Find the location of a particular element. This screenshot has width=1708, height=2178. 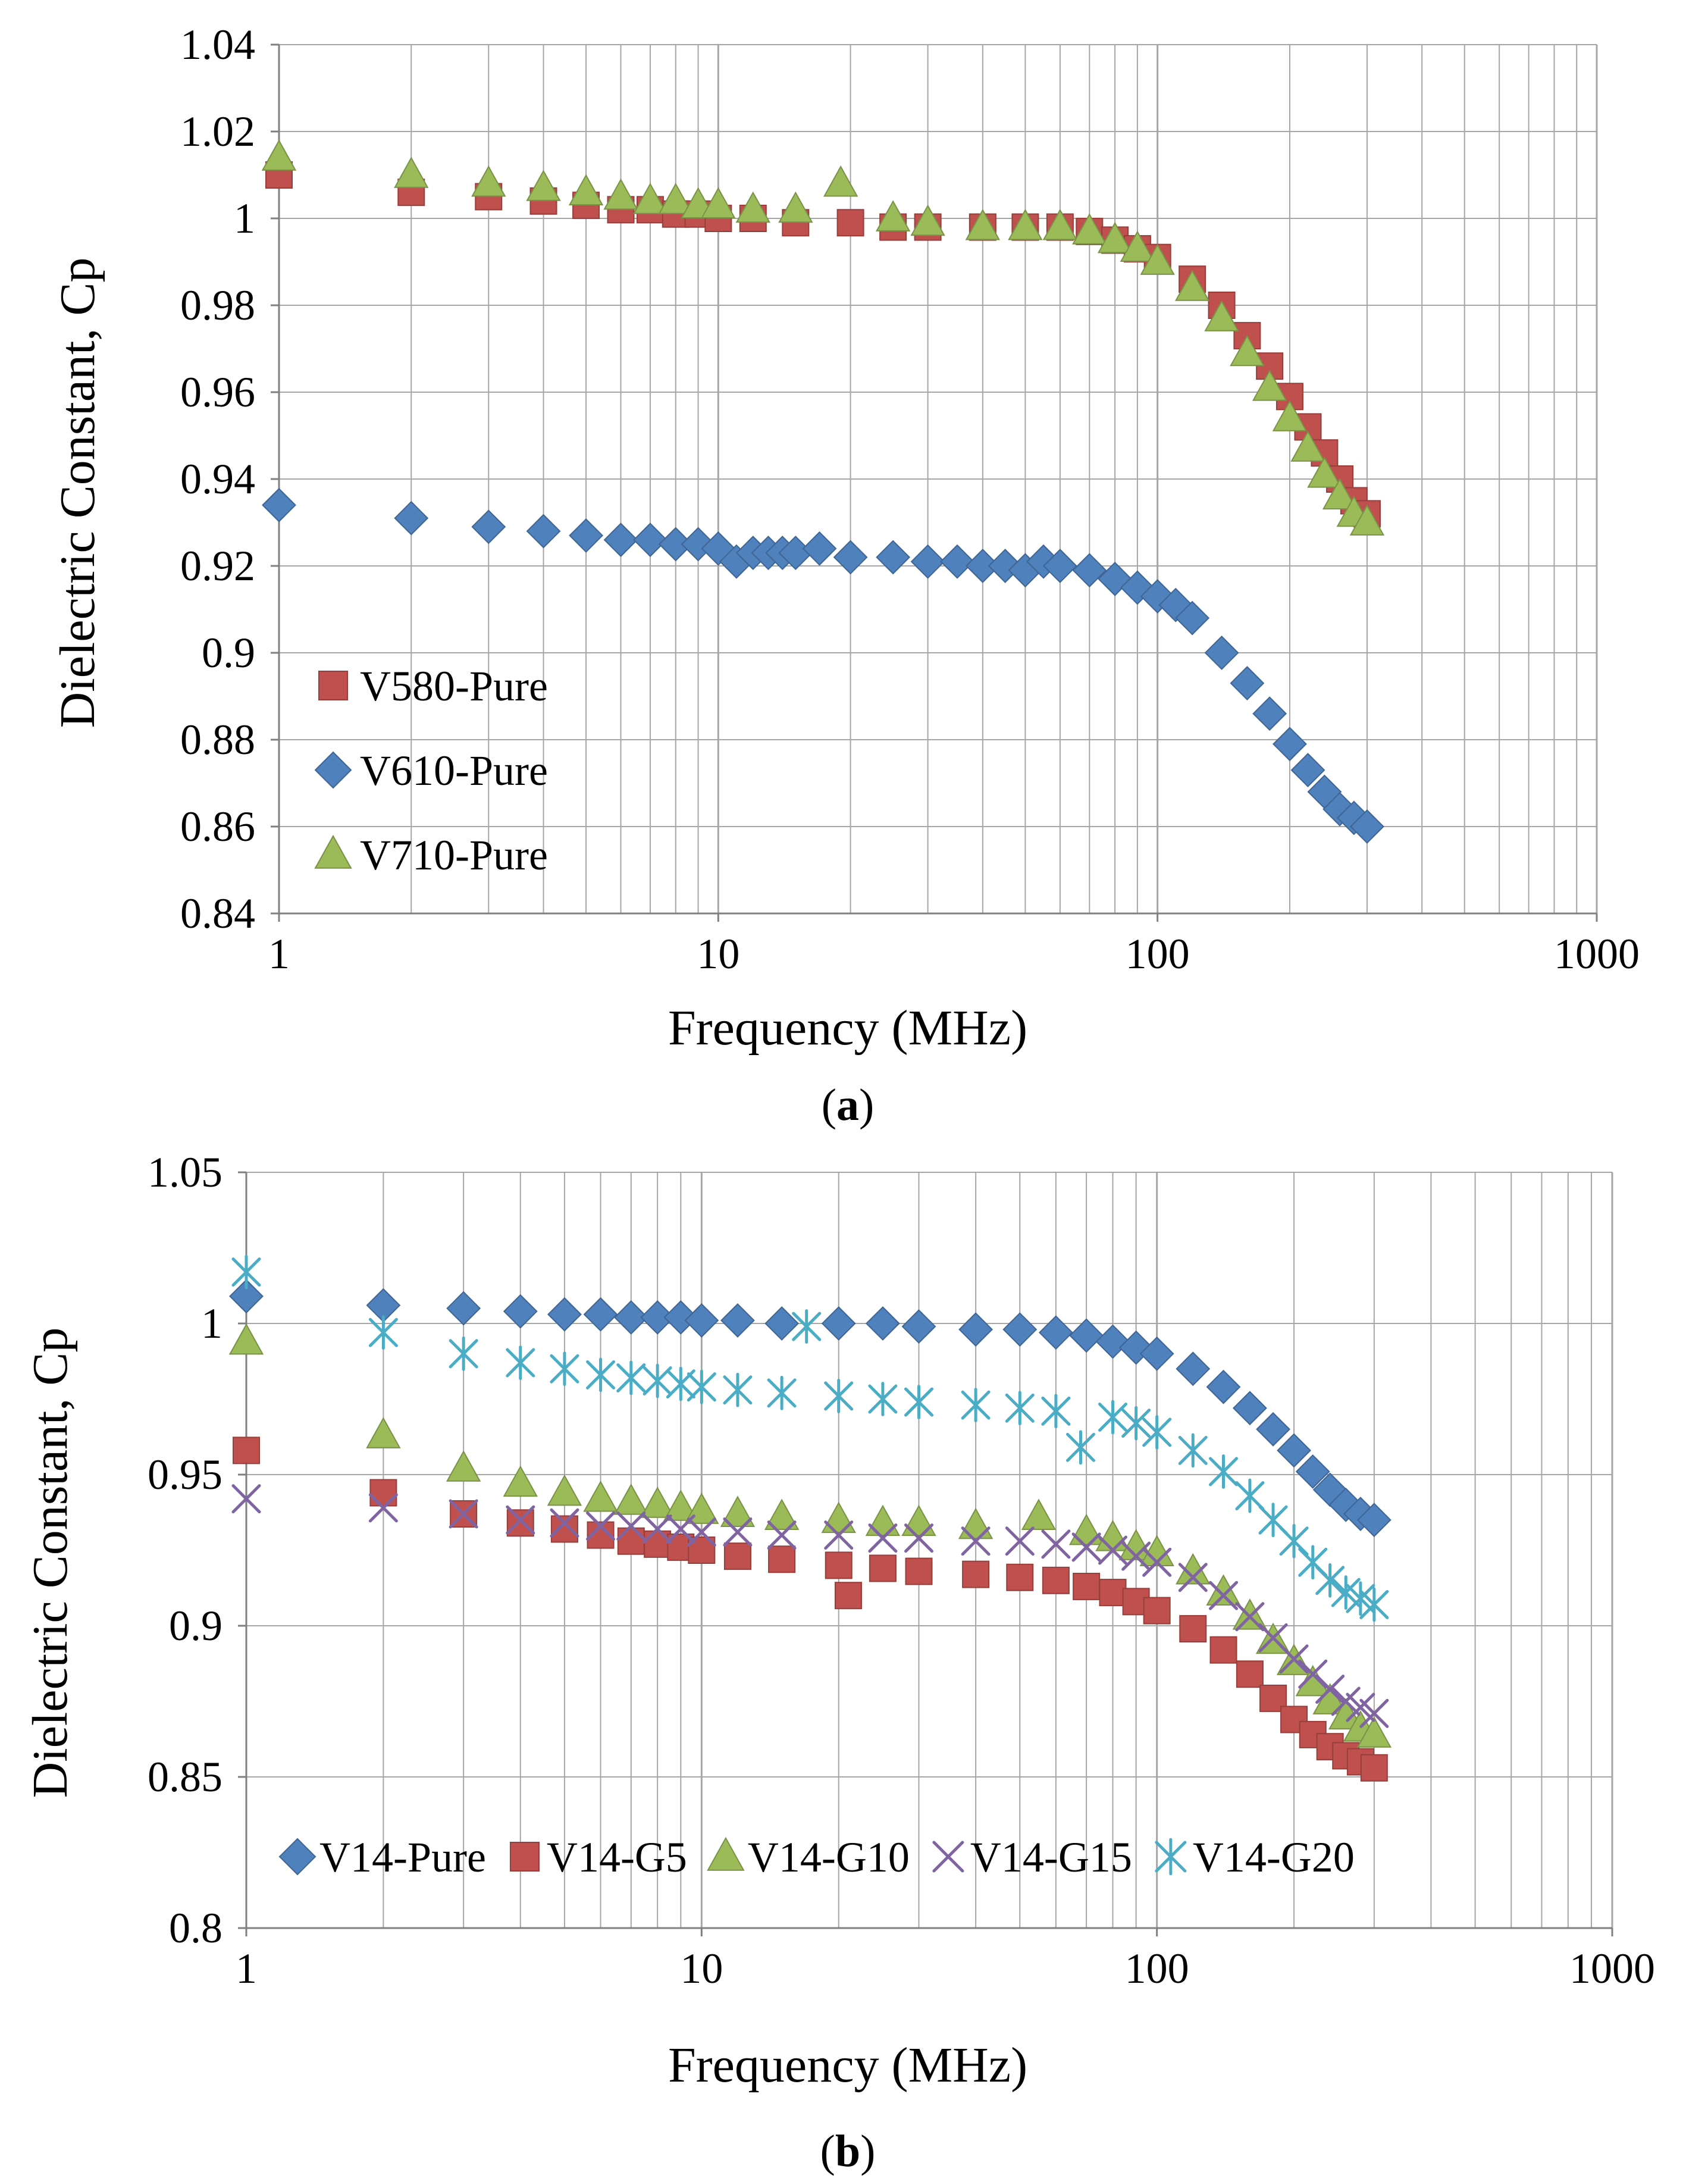

legend-marker-v14-g15 is located at coordinates (948, 1857).